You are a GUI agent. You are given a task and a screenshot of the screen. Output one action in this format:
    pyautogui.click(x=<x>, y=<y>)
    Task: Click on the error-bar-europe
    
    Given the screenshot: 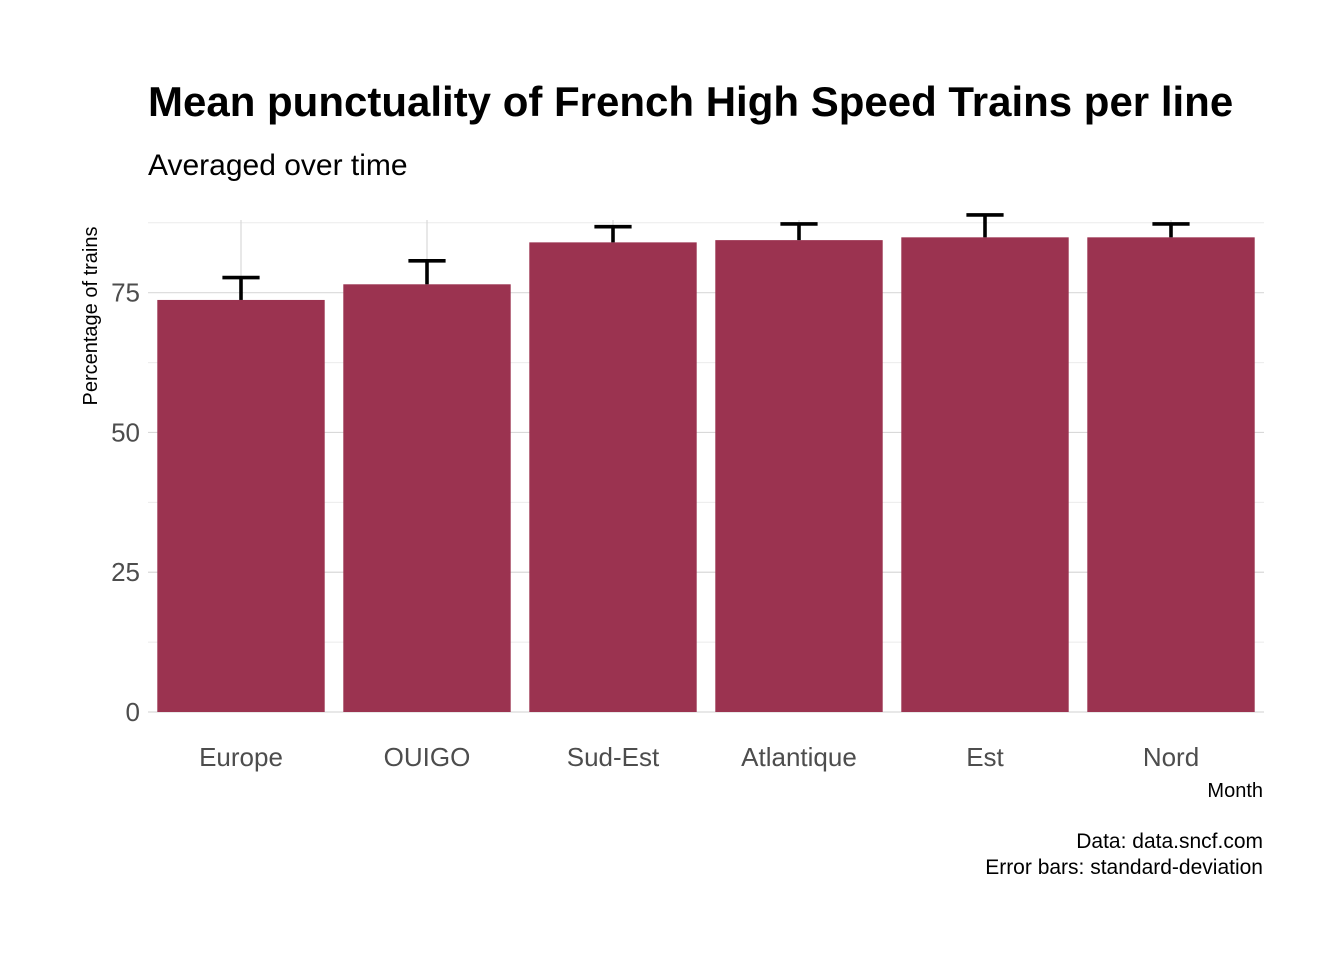 What is the action you would take?
    pyautogui.click(x=241, y=287)
    